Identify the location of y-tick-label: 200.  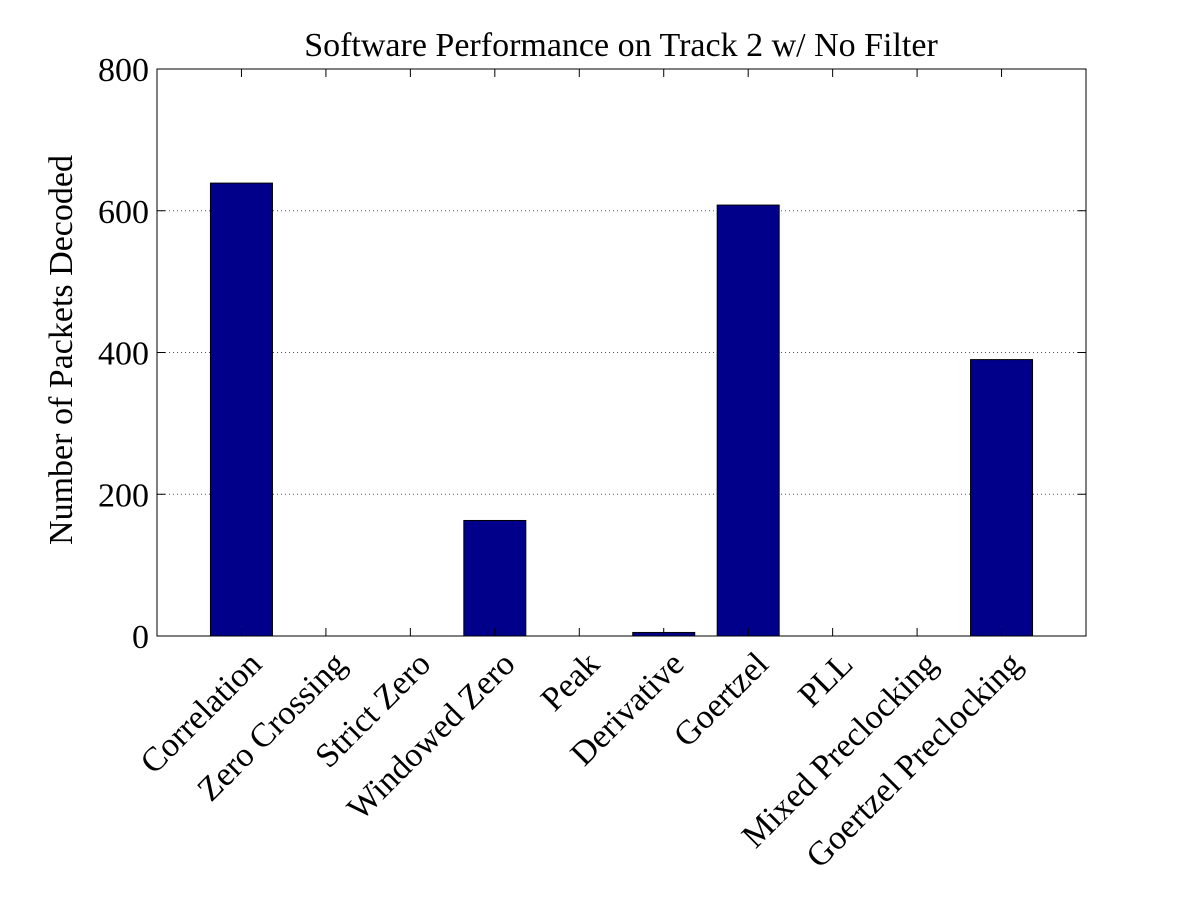
(123, 495).